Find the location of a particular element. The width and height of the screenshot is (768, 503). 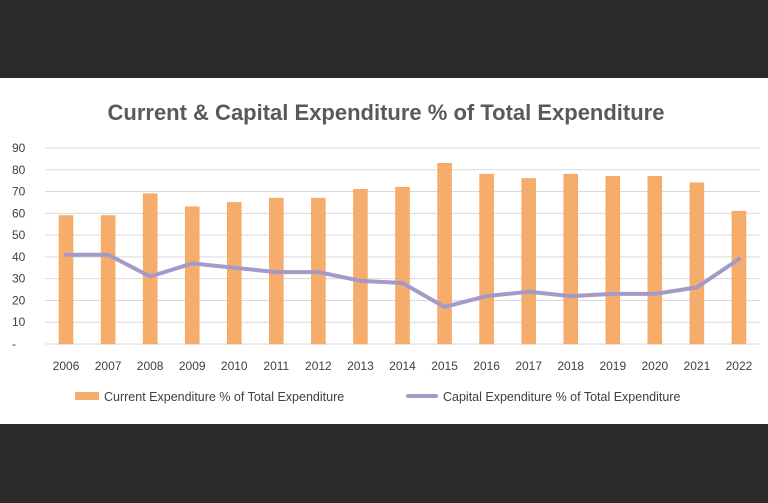

y-axis-ticks: - 10 20 30 40 50 60 70 80 90 is located at coordinates (19, 246).